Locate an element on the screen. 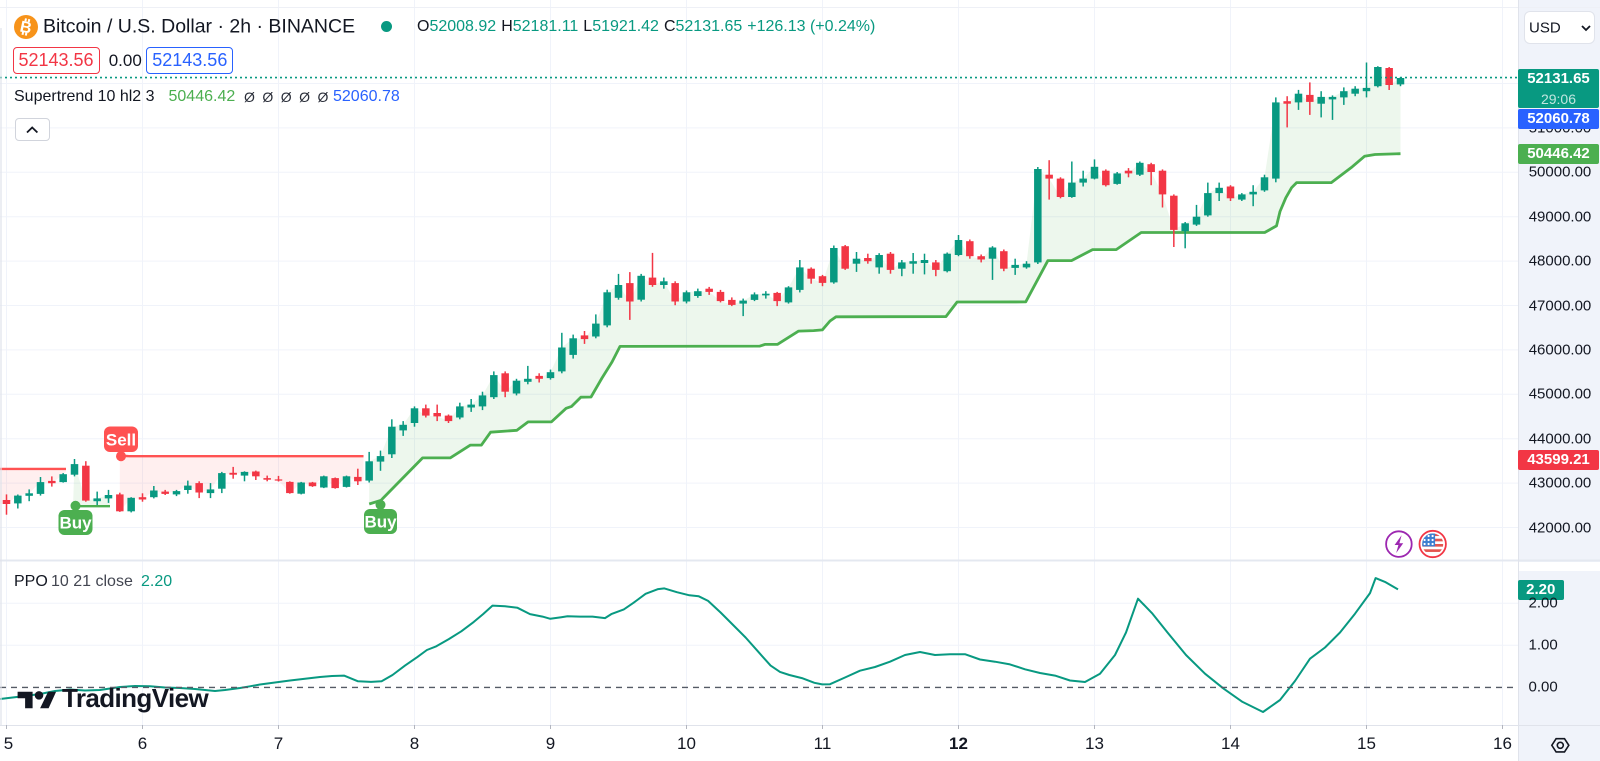 This screenshot has width=1600, height=761. svg-text: Sell is located at coordinates (121, 439).